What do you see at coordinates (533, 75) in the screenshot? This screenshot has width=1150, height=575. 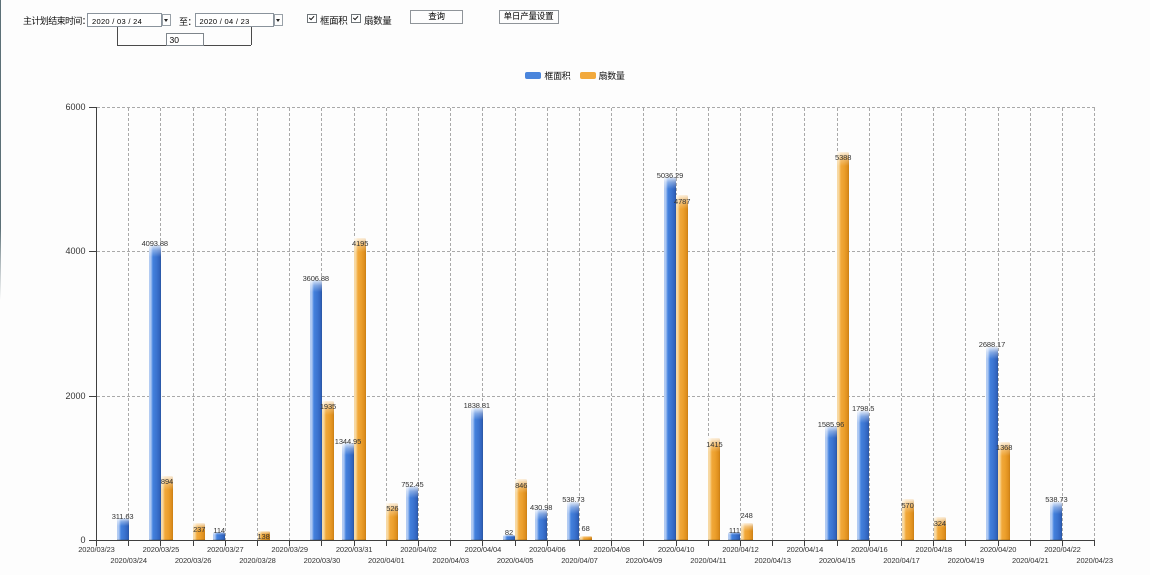 I see `frame-area-swatch` at bounding box center [533, 75].